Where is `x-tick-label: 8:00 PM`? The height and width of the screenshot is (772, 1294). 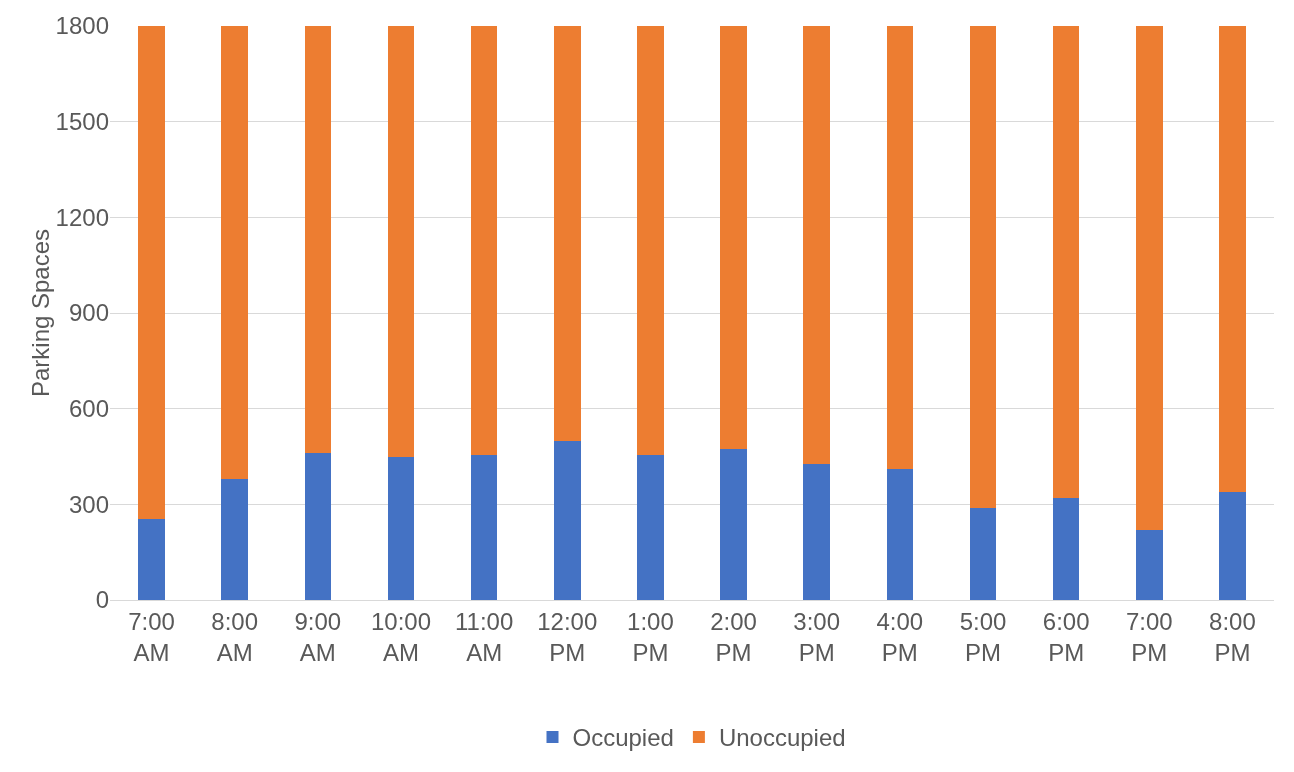 x-tick-label: 8:00 PM is located at coordinates (1232, 636).